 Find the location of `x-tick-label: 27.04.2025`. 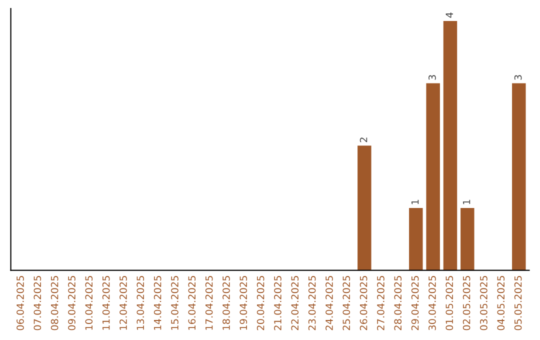

x-tick-label: 27.04.2025 is located at coordinates (380, 303).